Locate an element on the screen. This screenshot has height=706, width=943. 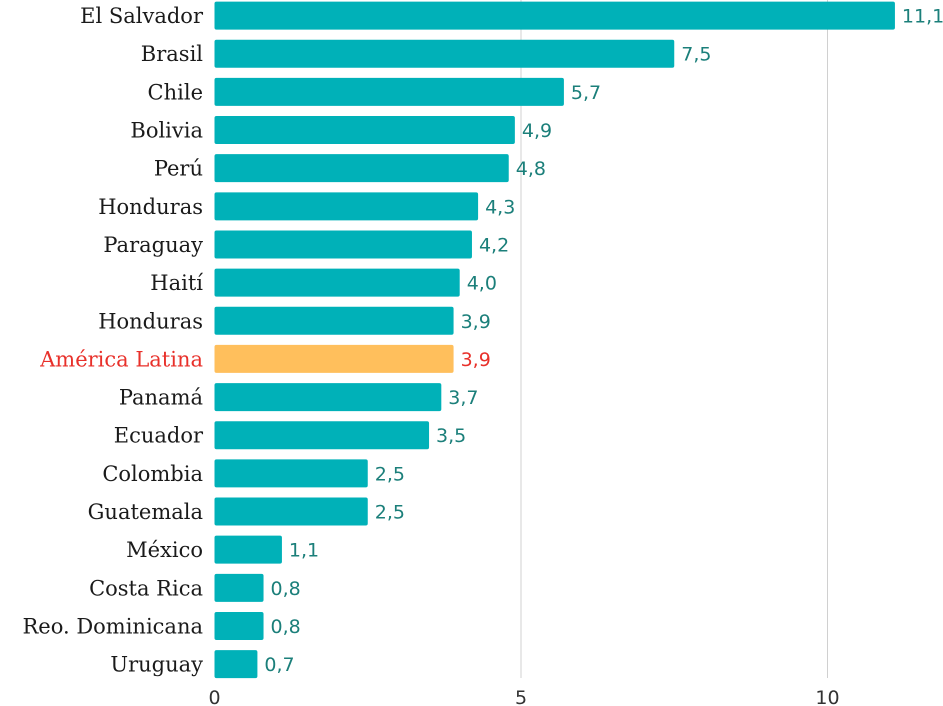
category-label: Costa Rica is located at coordinates (146, 588).